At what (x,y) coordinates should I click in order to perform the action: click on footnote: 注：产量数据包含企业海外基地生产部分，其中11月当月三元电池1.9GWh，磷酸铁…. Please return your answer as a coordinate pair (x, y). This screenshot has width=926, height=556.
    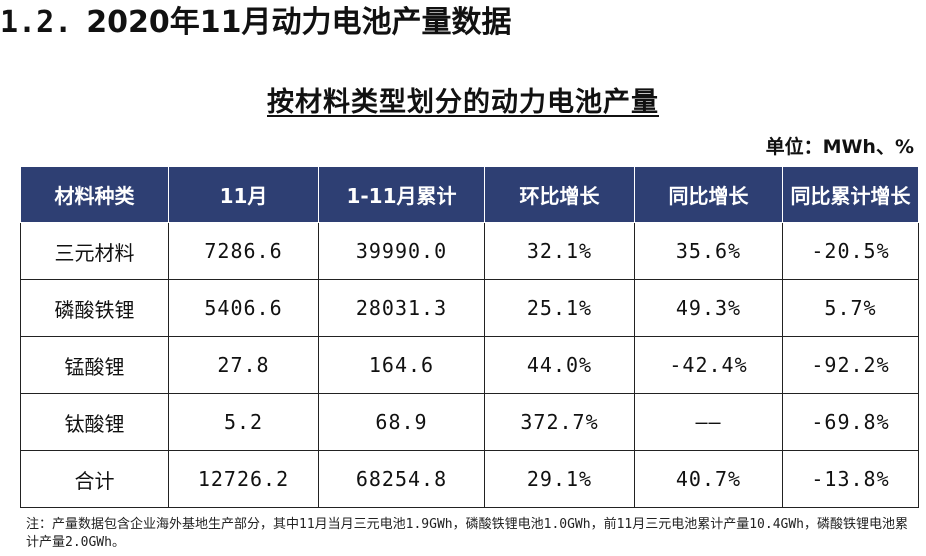
    Looking at the image, I should click on (467, 533).